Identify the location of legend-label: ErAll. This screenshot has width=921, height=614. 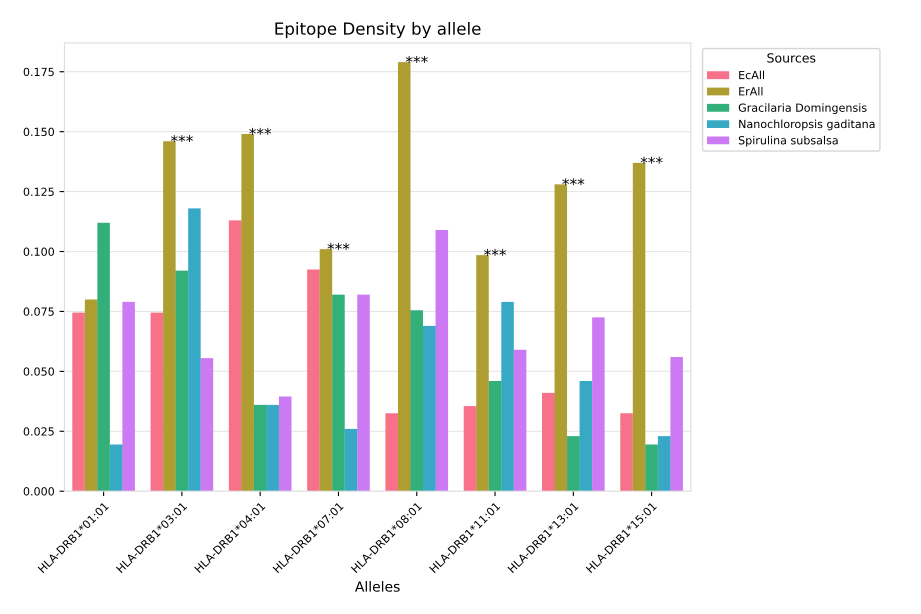
(750, 91).